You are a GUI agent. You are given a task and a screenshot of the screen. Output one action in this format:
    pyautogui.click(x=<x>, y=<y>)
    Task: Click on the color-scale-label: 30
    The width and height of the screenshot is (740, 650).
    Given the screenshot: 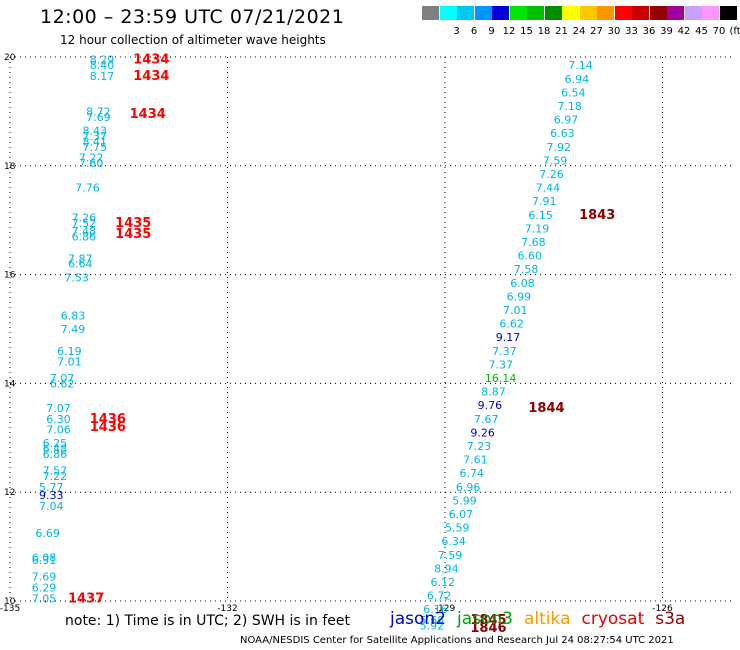 What is the action you would take?
    pyautogui.click(x=614, y=31)
    